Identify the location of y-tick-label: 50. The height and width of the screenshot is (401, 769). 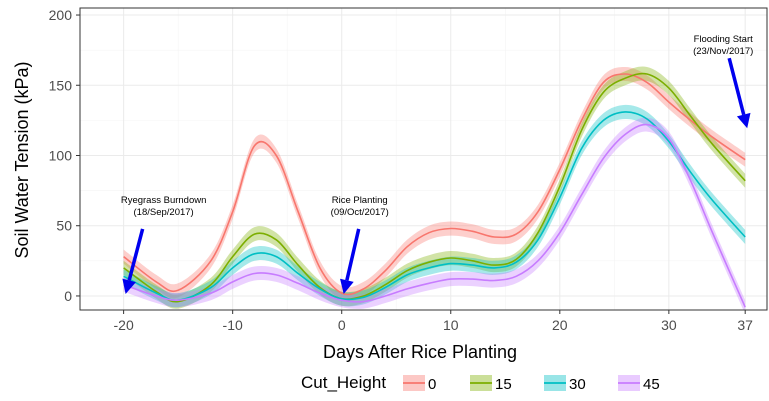
(64, 226).